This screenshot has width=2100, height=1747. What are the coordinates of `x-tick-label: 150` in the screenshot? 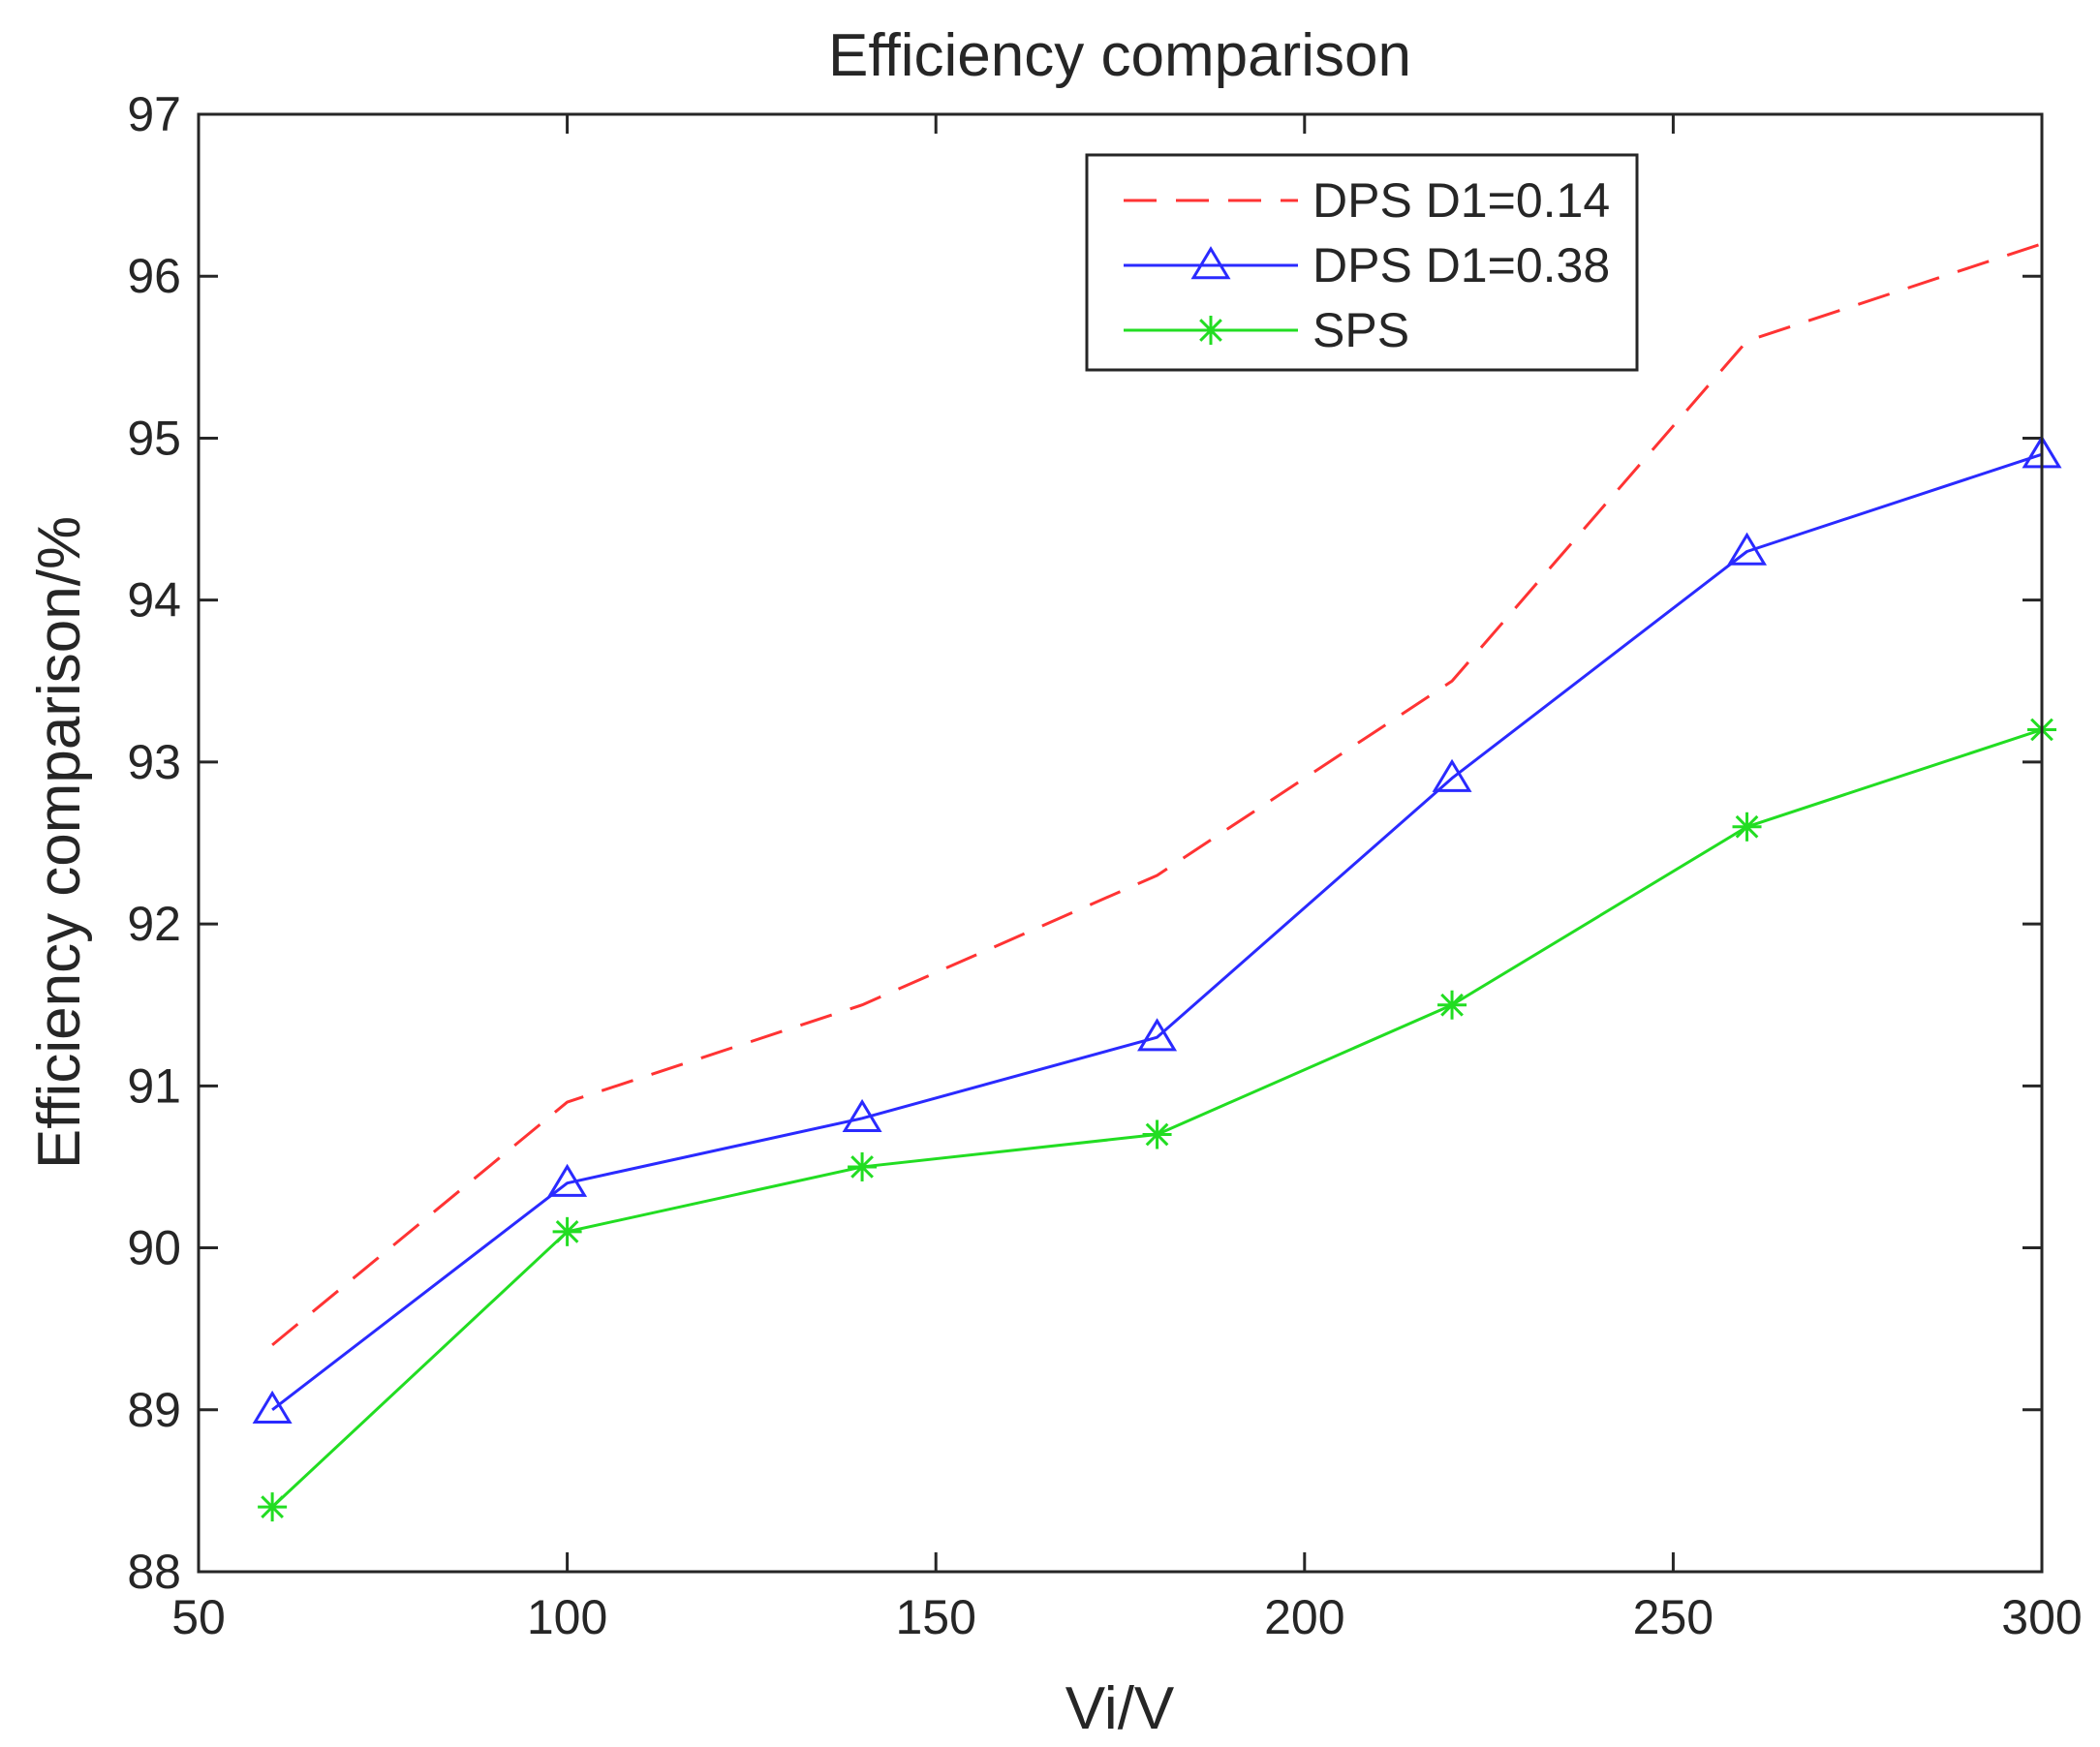 It's located at (935, 1617).